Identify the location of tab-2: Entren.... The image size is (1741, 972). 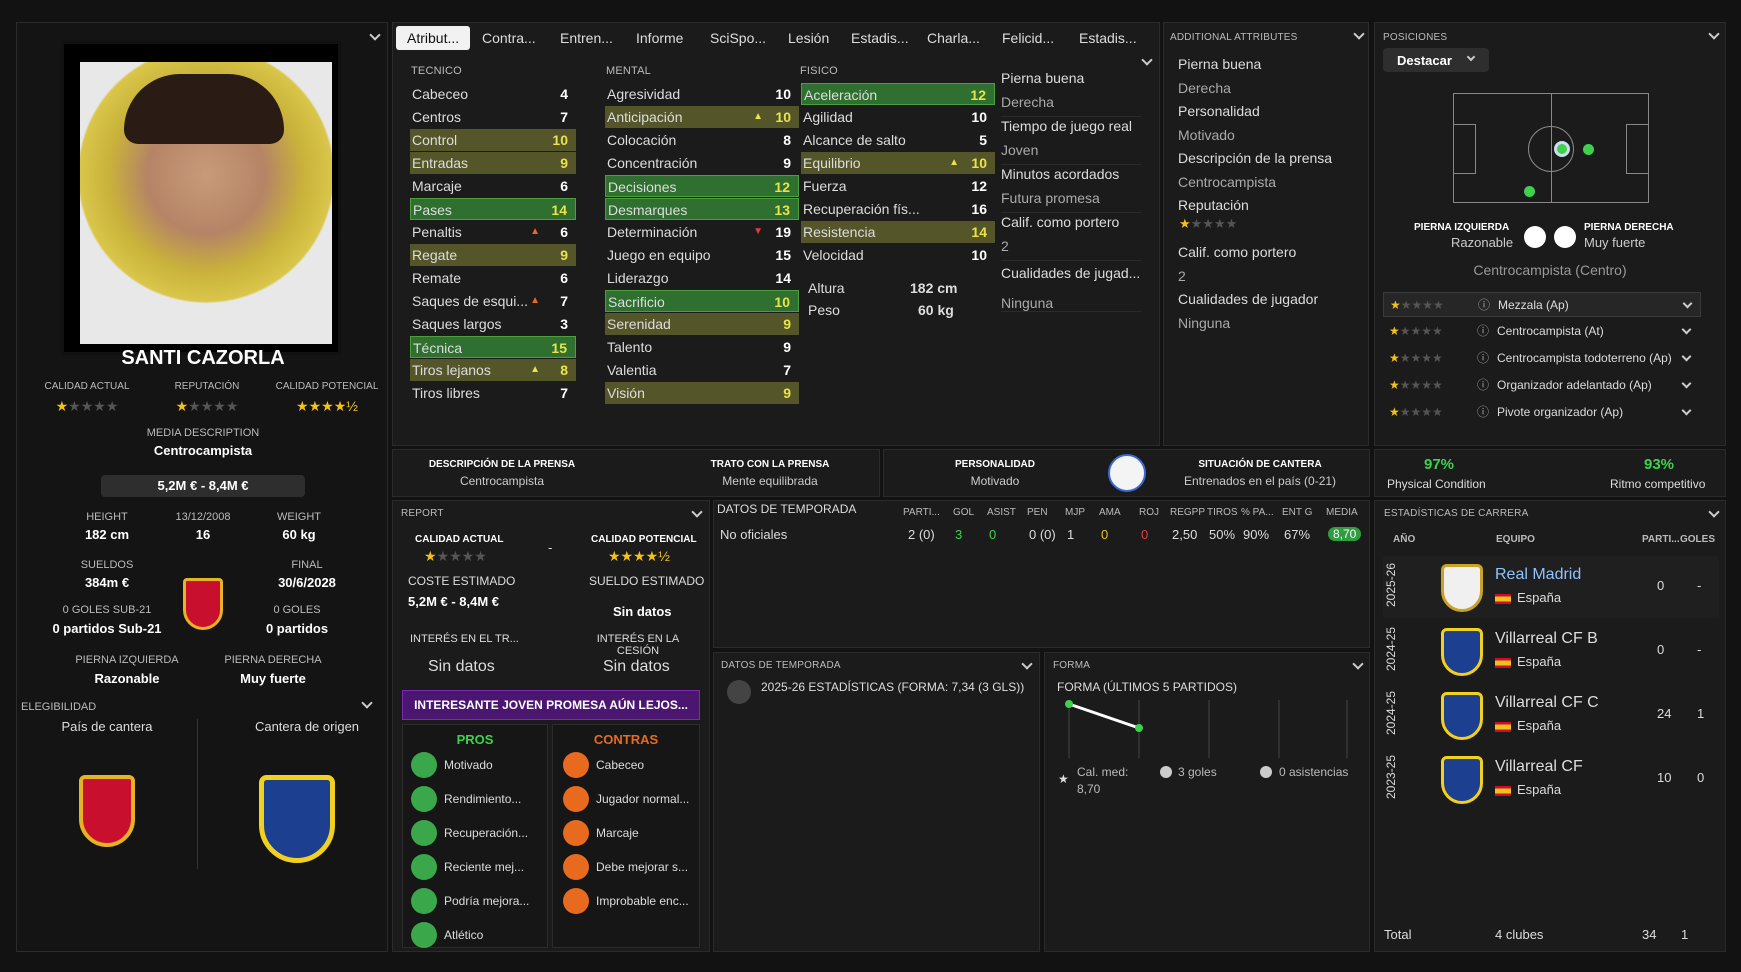
(586, 38).